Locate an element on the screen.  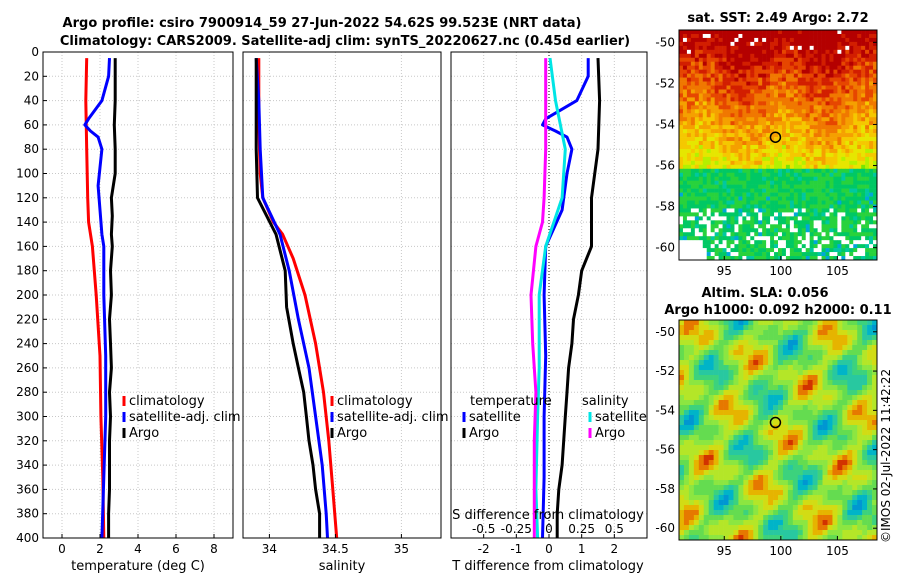
s-tick-label: 0 is located at coordinates (549, 529).